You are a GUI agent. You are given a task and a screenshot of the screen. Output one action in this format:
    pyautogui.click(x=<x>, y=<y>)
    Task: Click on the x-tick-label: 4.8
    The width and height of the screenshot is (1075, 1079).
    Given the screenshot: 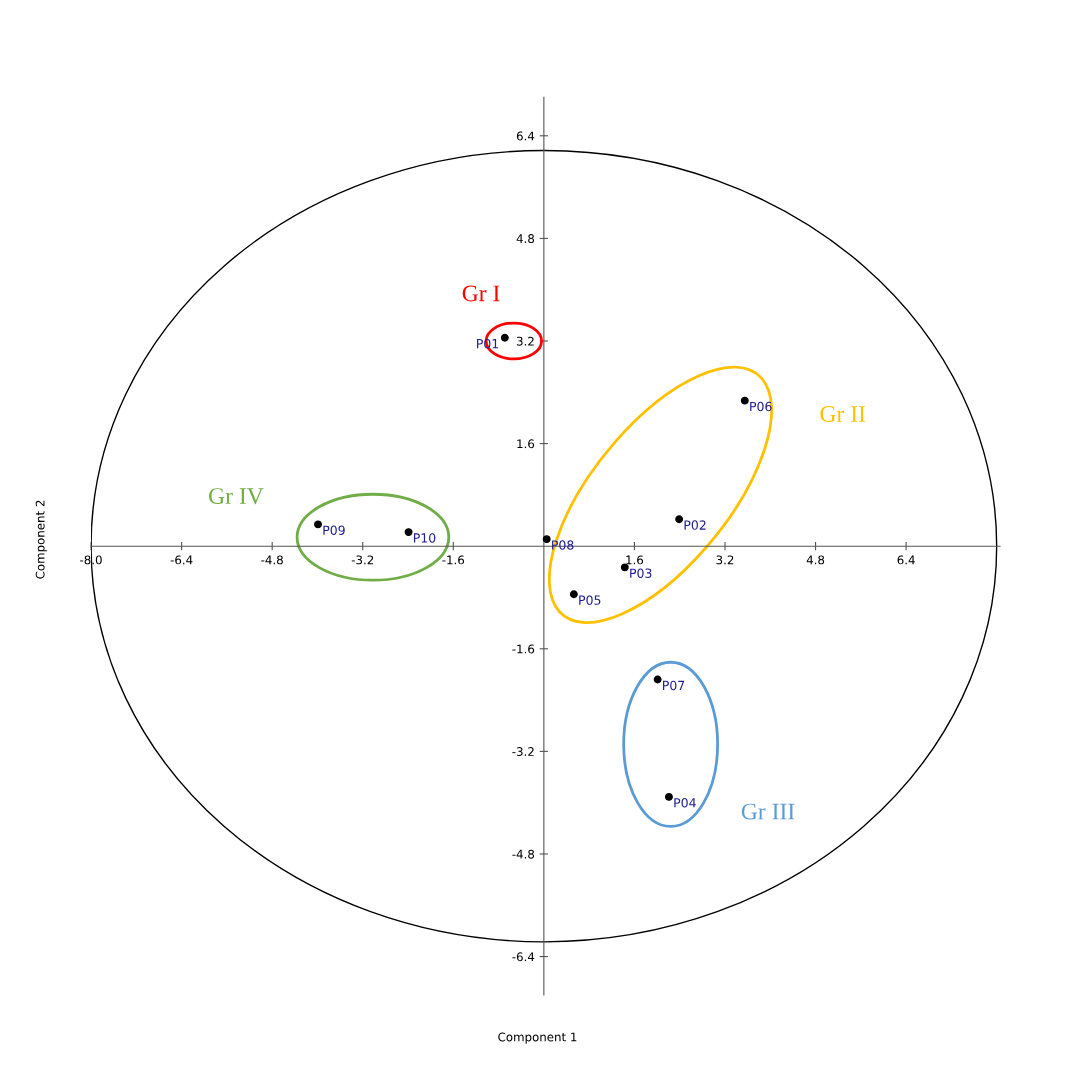 What is the action you would take?
    pyautogui.click(x=815, y=560)
    